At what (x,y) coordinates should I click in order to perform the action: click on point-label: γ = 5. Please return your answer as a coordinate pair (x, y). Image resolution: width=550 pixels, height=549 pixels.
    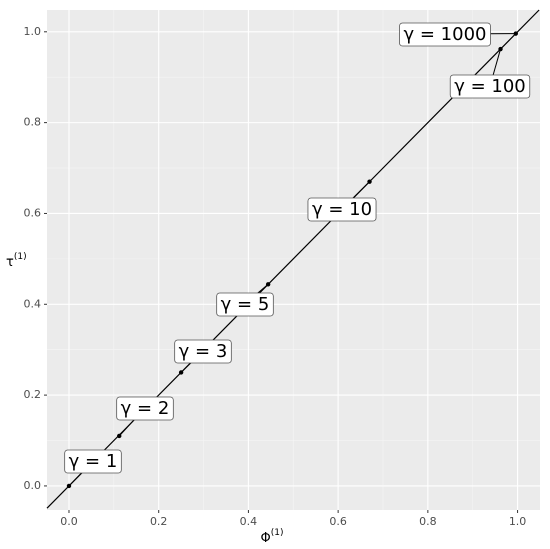
    Looking at the image, I should click on (245, 304).